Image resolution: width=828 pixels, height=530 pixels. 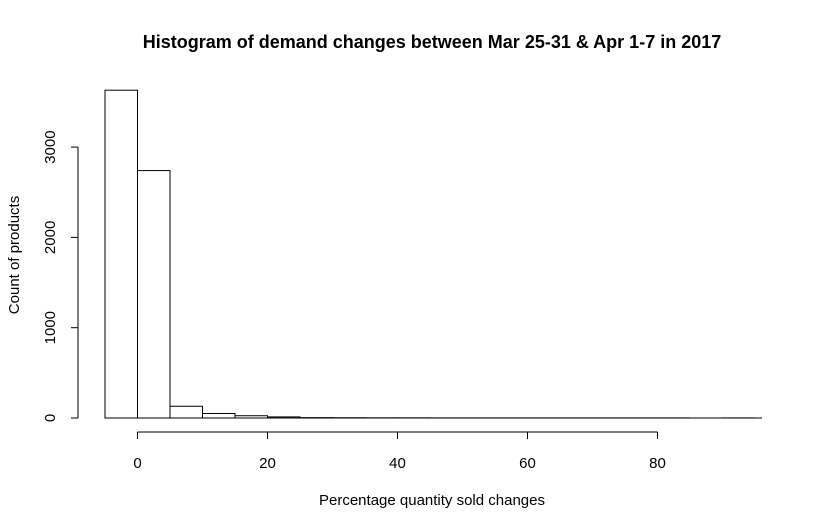 What do you see at coordinates (399, 451) in the screenshot?
I see `x-axis: 0 20 40 60 80` at bounding box center [399, 451].